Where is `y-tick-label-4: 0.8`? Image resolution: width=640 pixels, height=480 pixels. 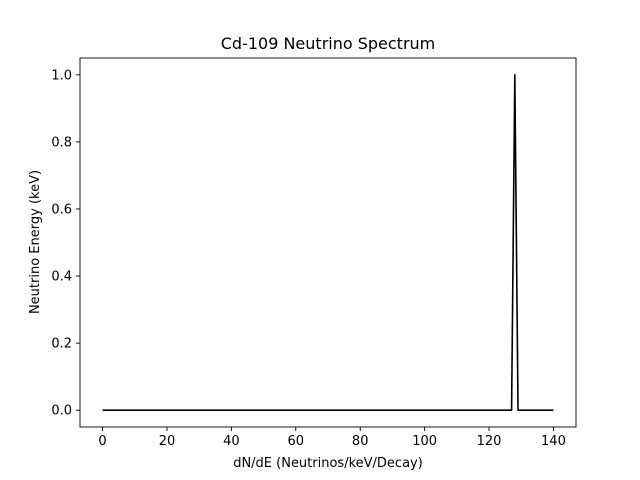
y-tick-label-4: 0.8 is located at coordinates (61, 142).